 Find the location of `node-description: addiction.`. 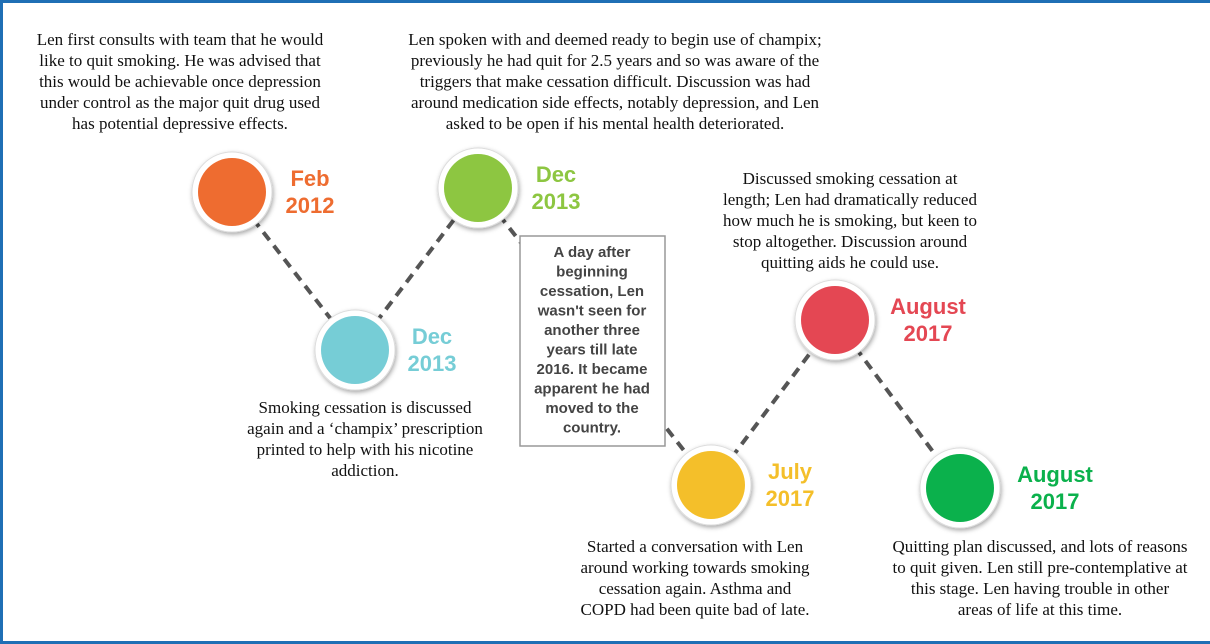

node-description: addiction. is located at coordinates (365, 470).